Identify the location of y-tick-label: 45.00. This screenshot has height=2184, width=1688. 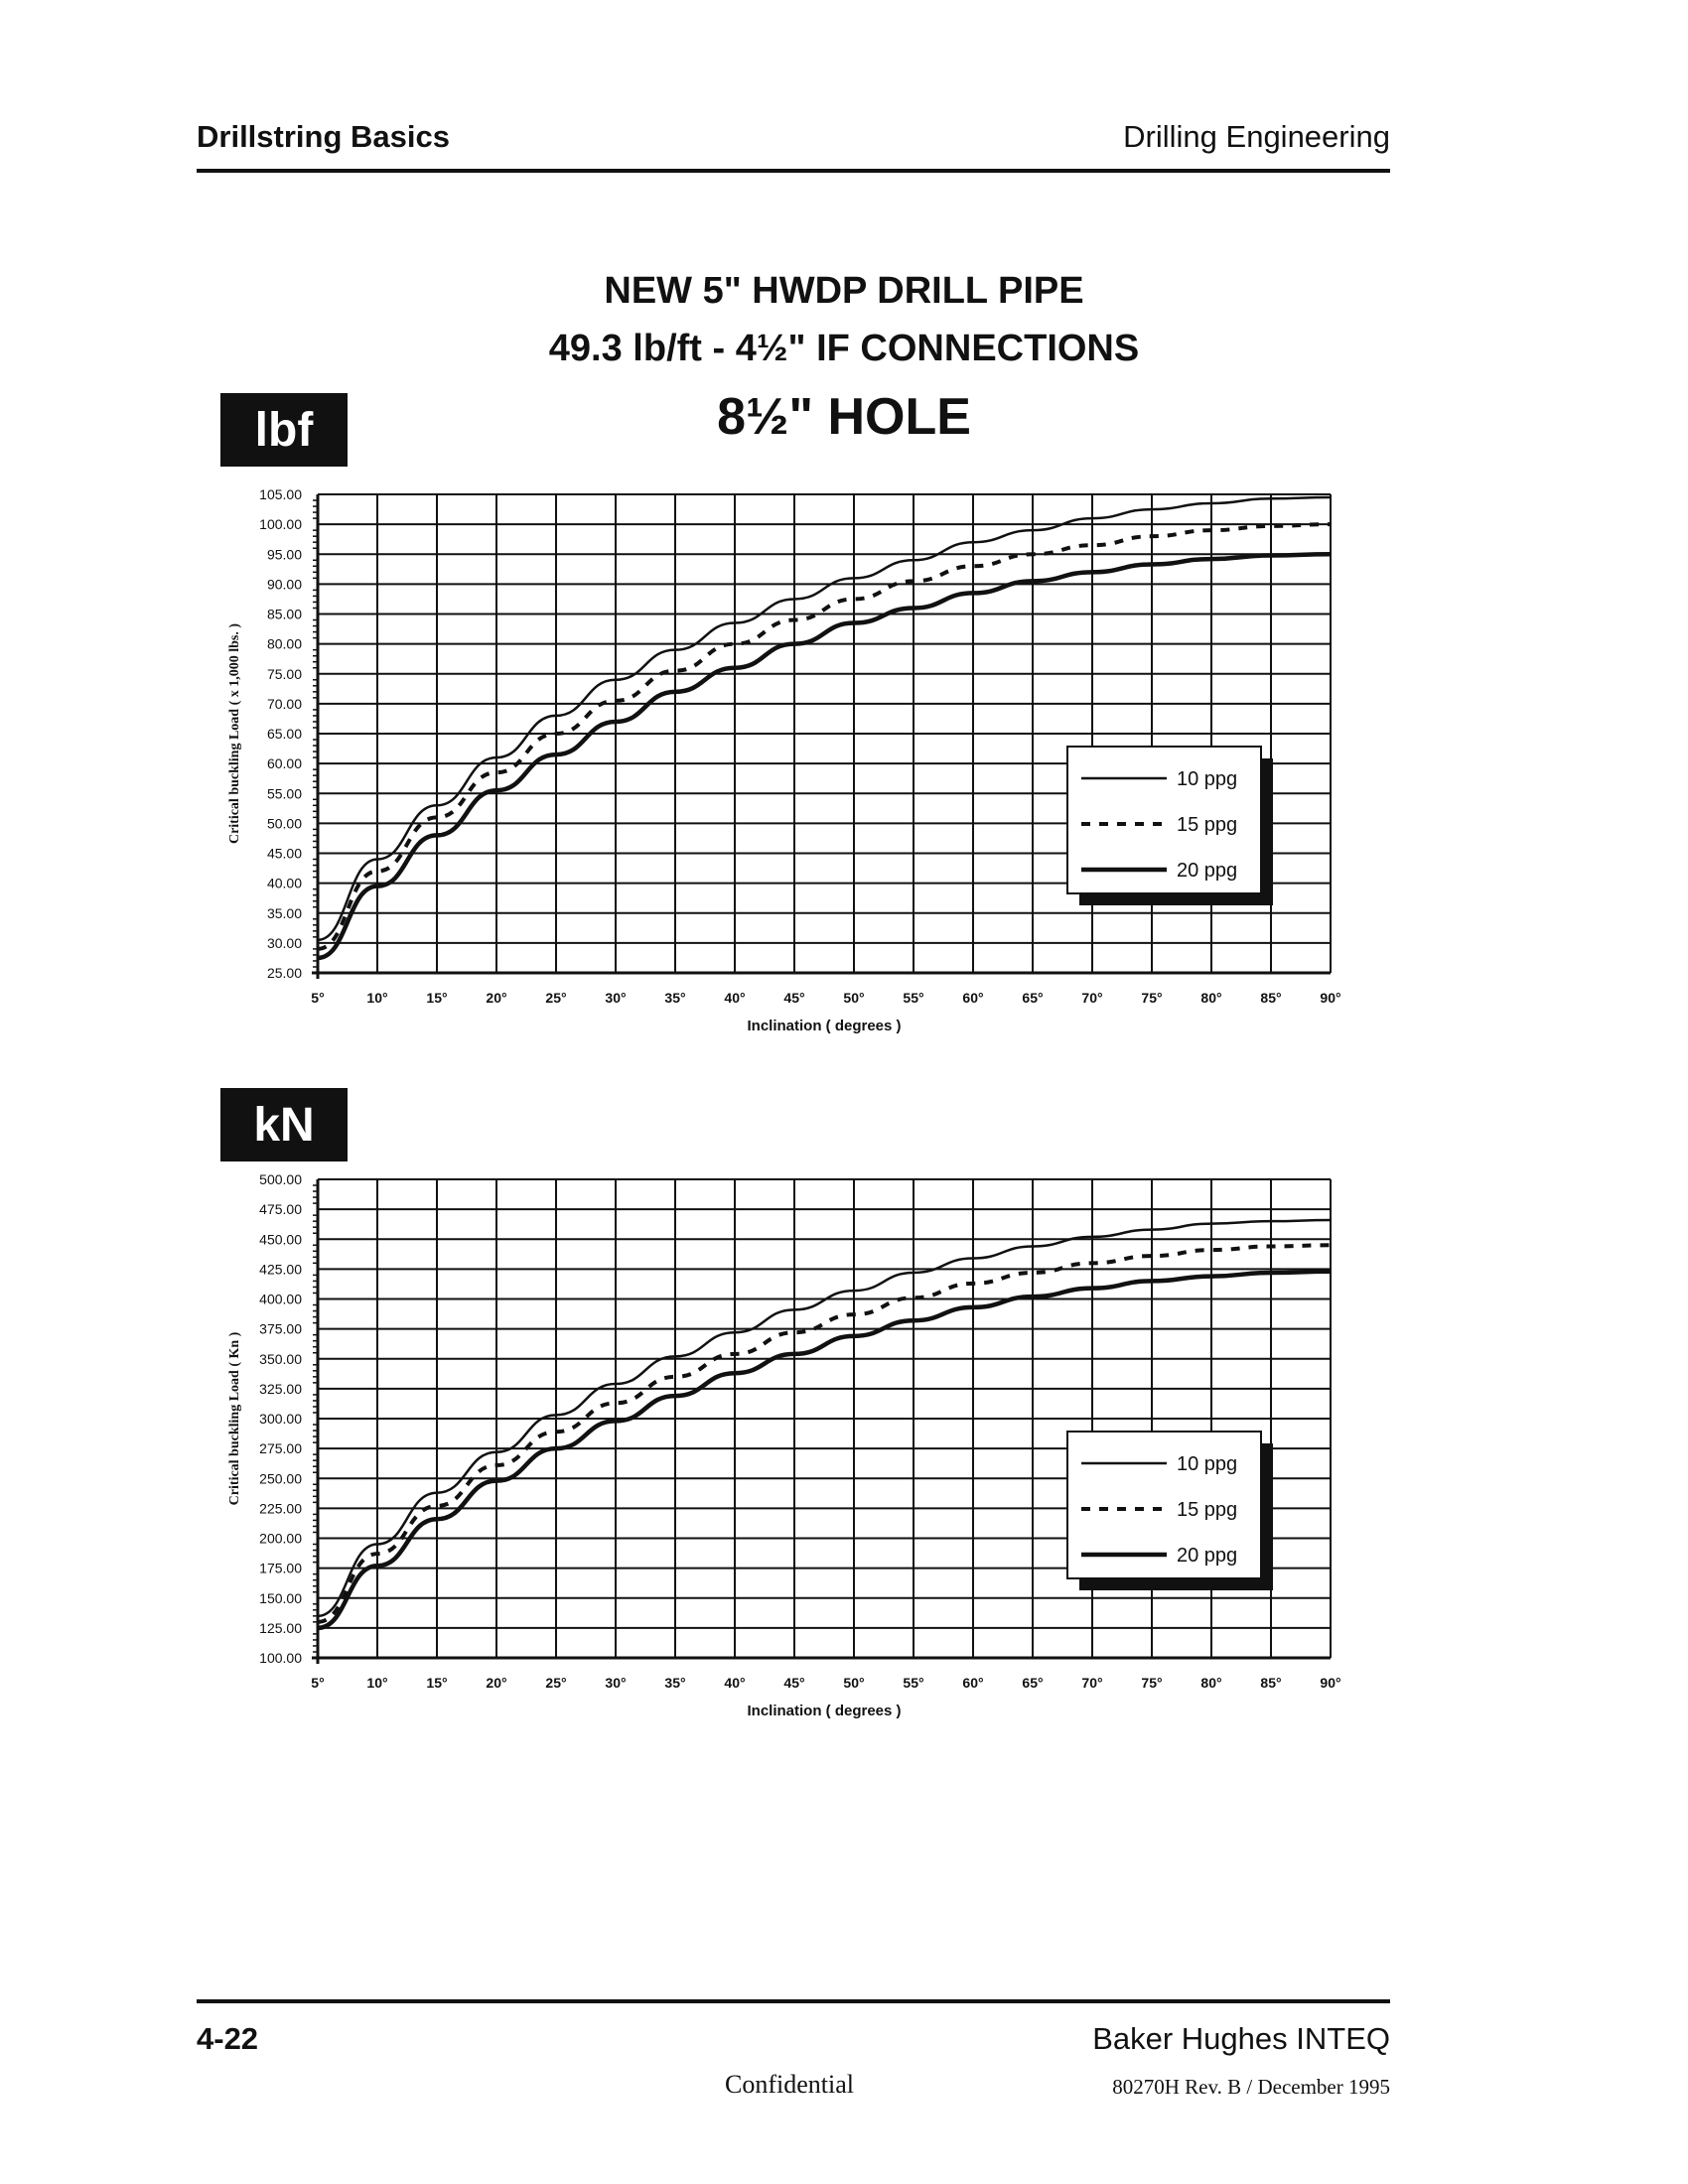
(284, 854).